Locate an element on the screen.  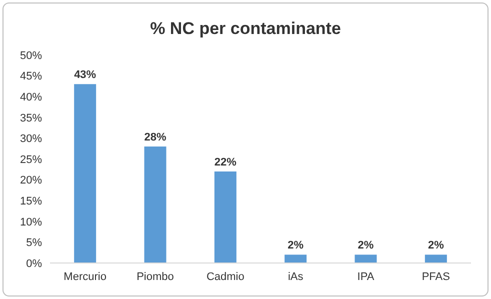
data-label: 28% is located at coordinates (155, 138).